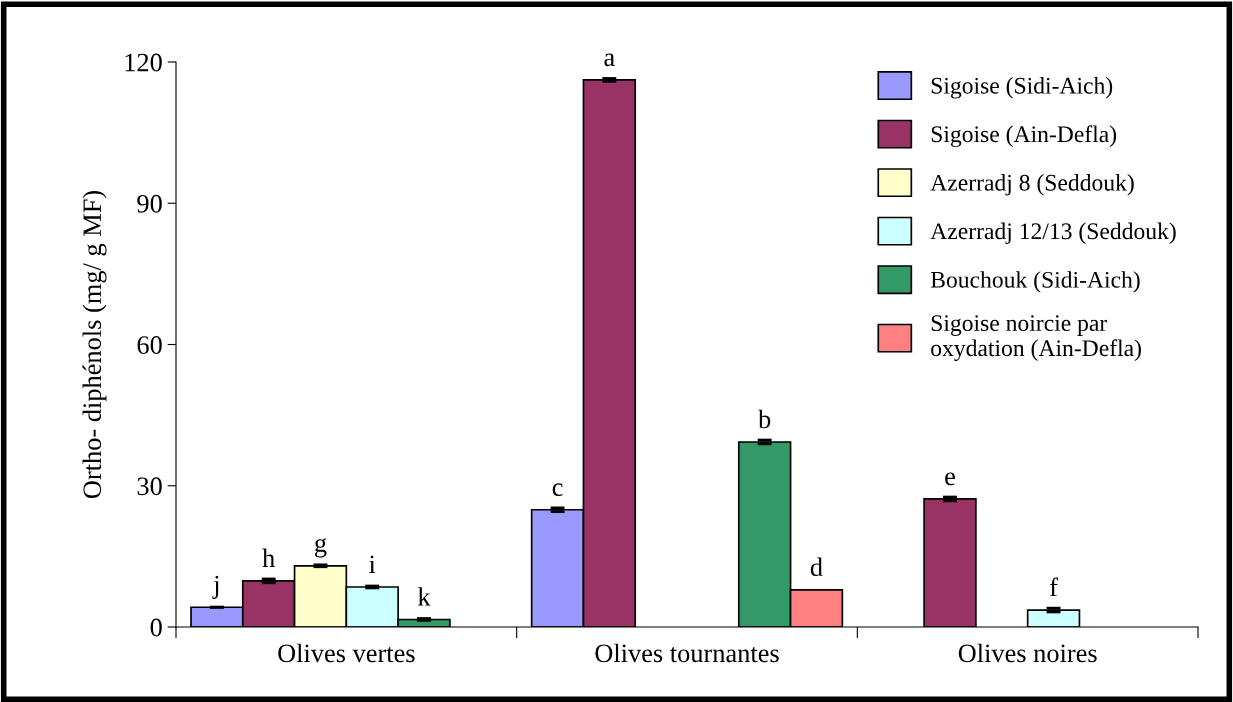 This screenshot has height=702, width=1233. I want to click on y-tick-label: 120, so click(143, 62).